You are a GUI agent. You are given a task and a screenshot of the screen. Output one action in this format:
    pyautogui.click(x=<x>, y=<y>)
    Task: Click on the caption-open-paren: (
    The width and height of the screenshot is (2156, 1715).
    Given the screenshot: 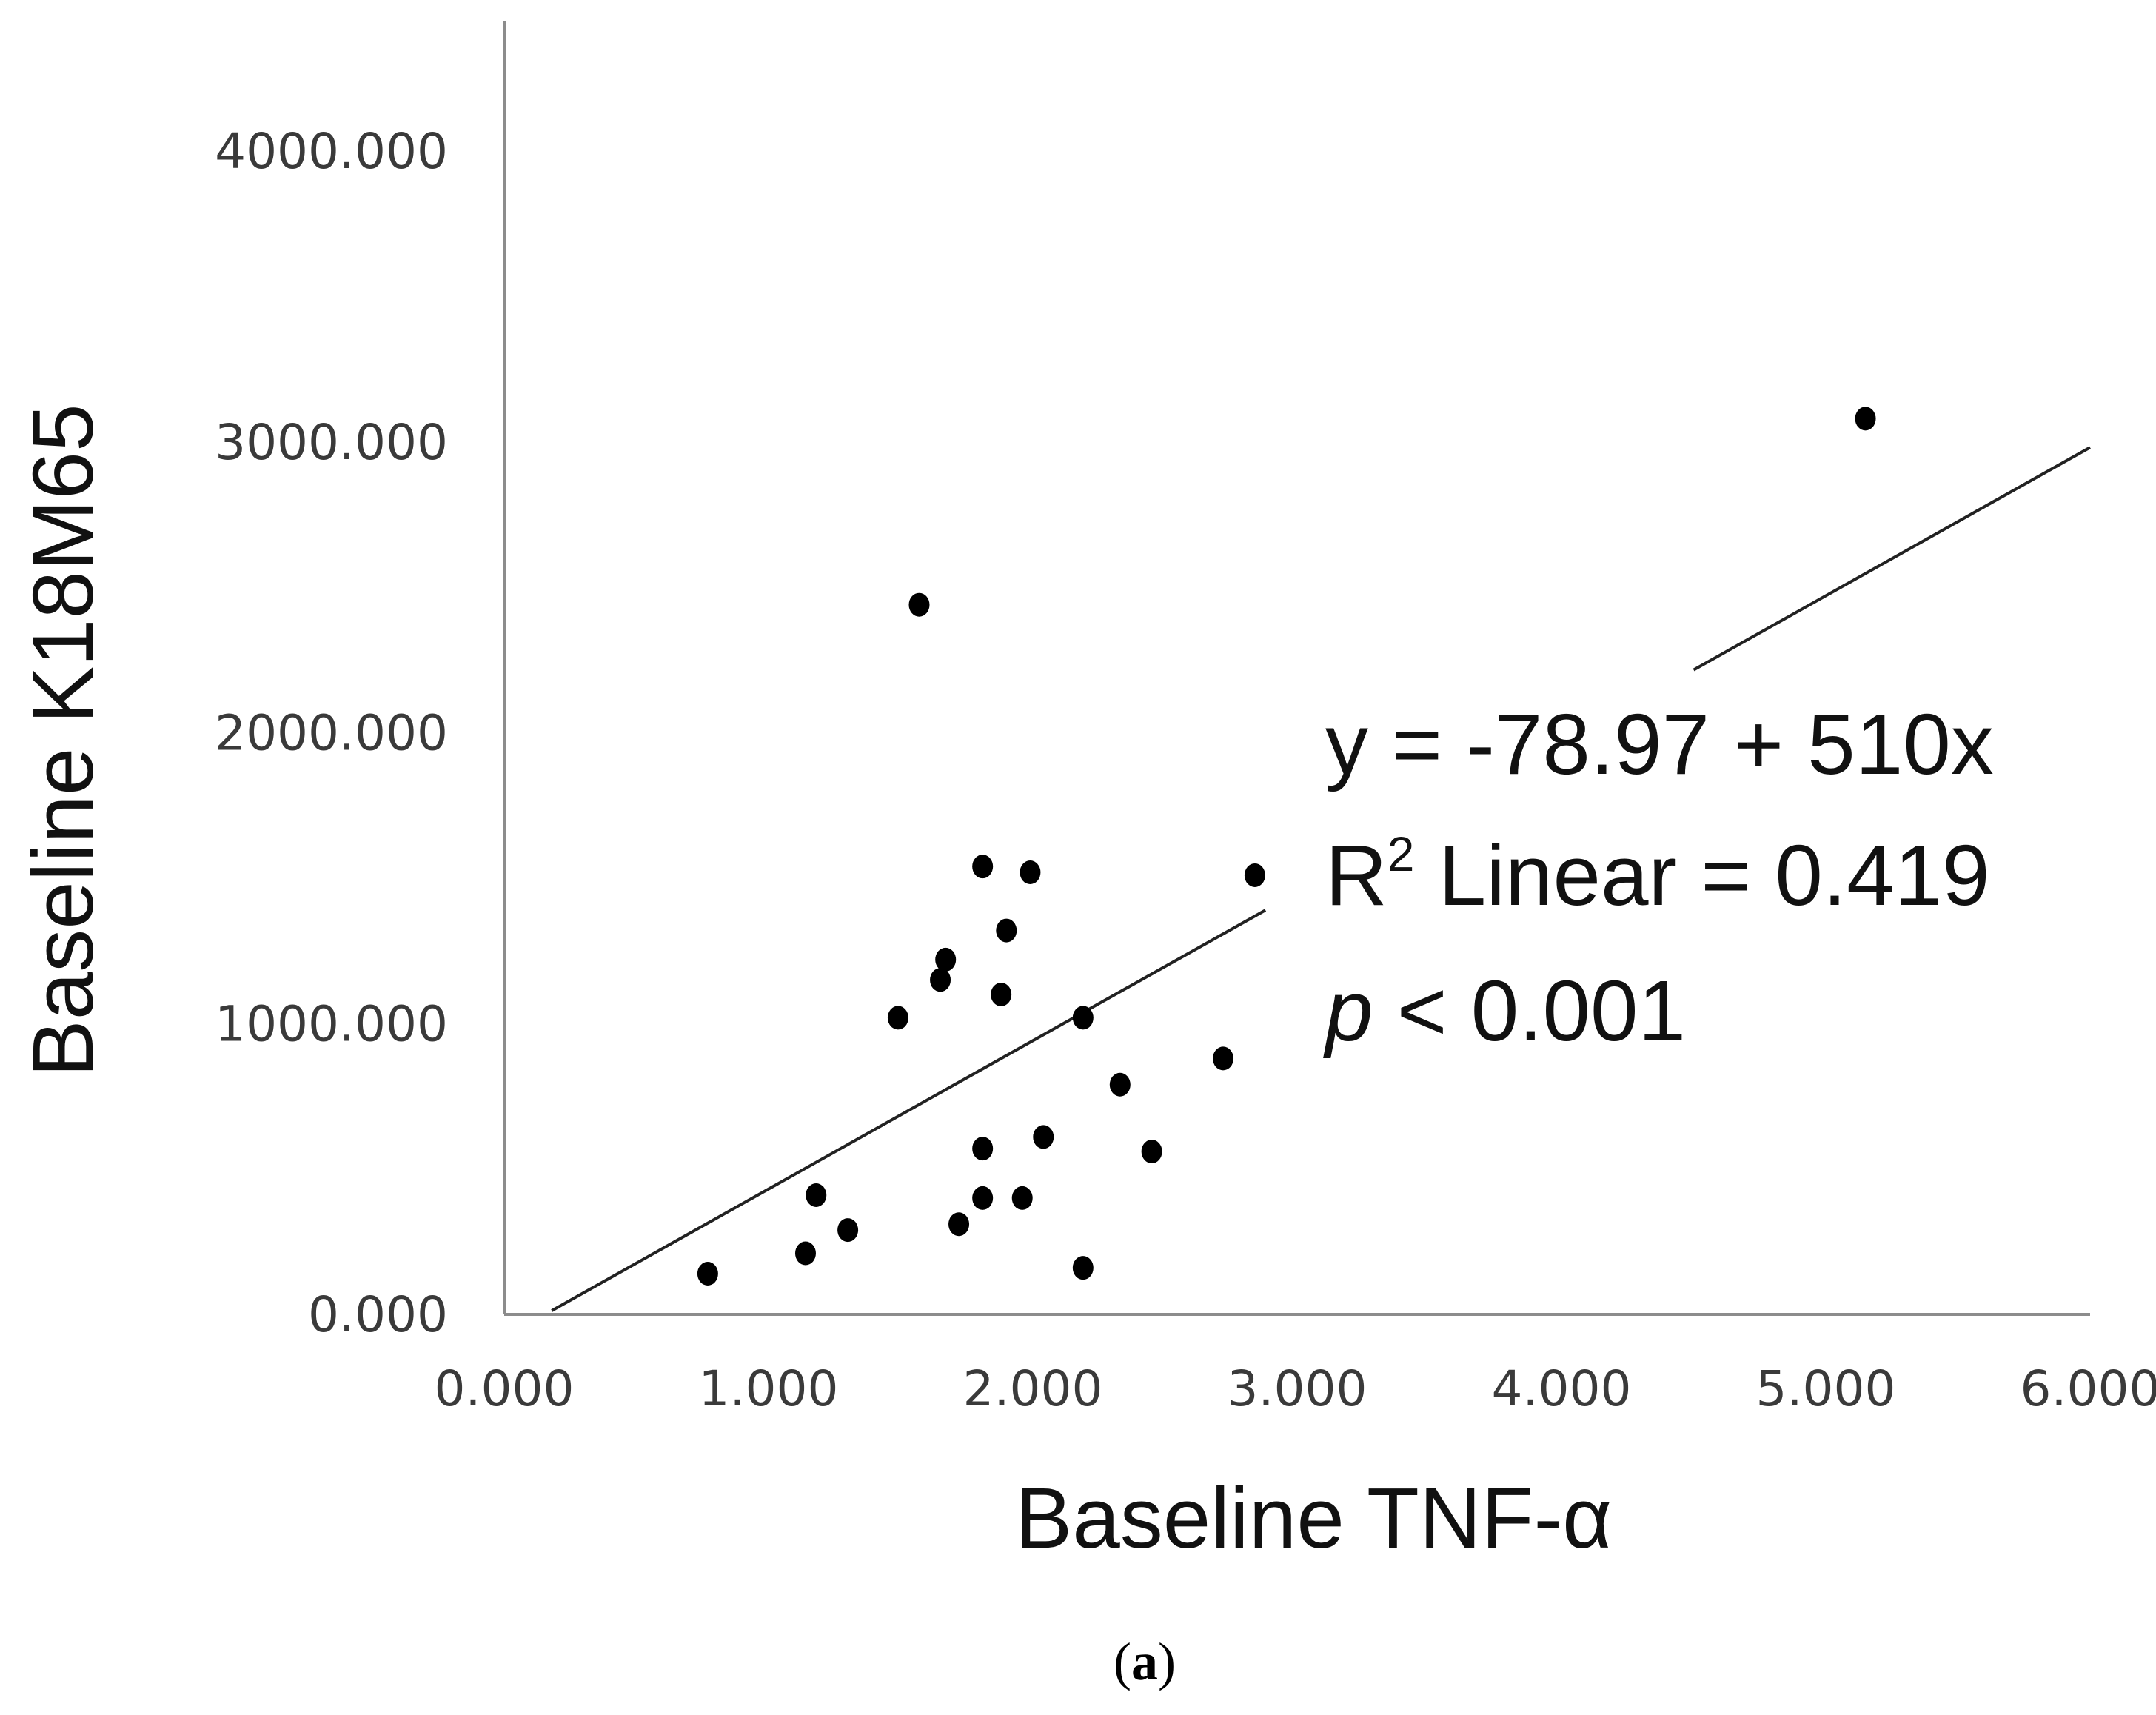 What is the action you would take?
    pyautogui.click(x=1123, y=1661)
    